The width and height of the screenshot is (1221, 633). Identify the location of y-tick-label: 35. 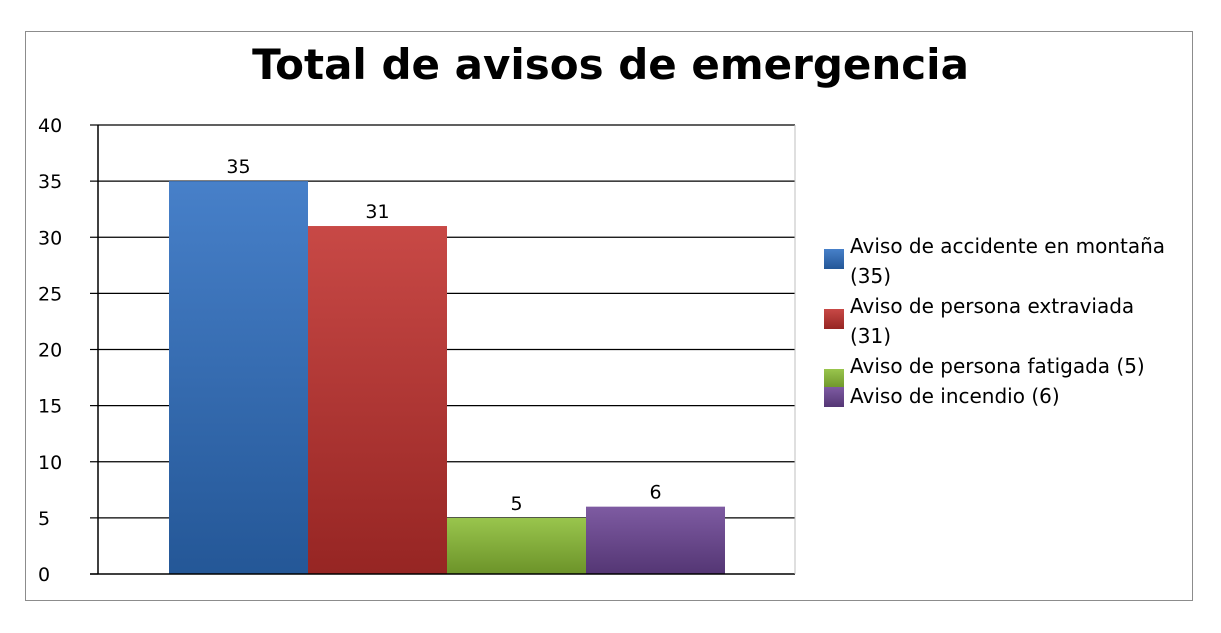
(50, 182).